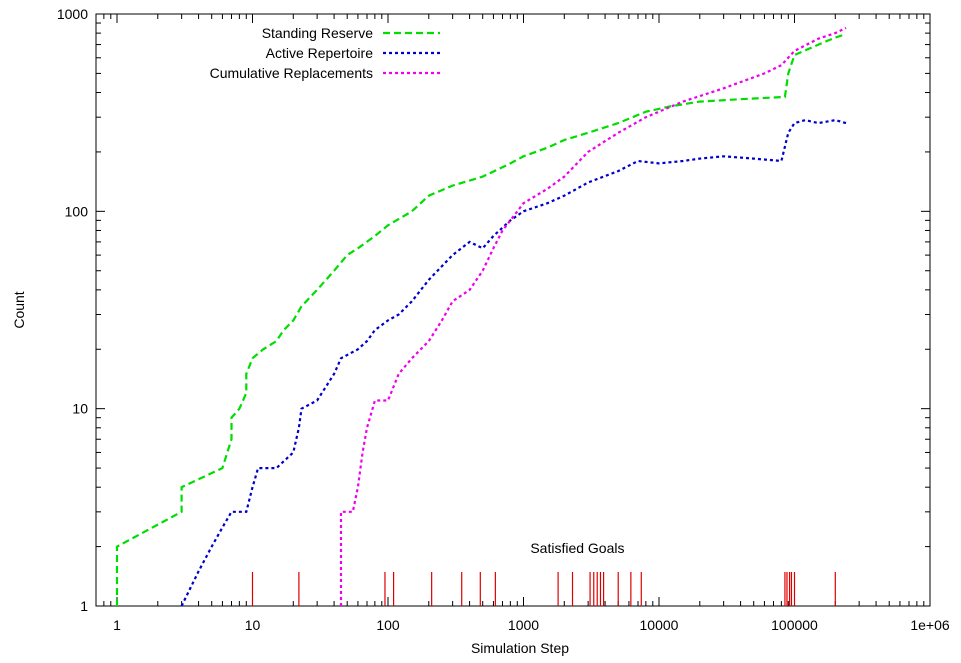 The height and width of the screenshot is (663, 961). Describe the element at coordinates (291, 73) in the screenshot. I see `legend-label-3: Cumulative Replacements` at that location.